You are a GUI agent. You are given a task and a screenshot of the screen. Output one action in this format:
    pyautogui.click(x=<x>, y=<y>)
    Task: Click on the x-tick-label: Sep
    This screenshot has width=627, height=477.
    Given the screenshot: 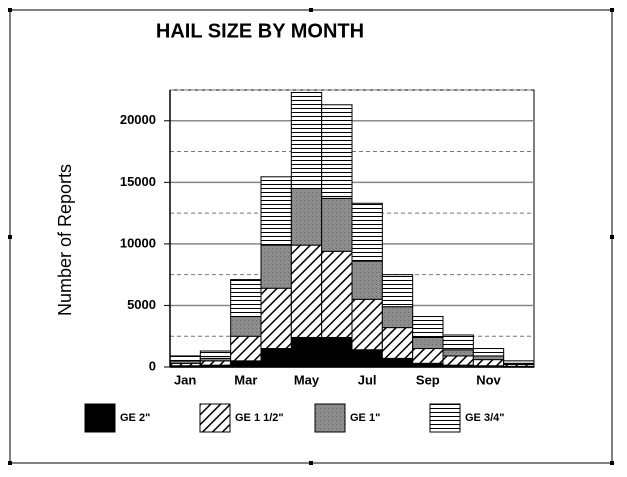 What is the action you would take?
    pyautogui.click(x=428, y=379)
    